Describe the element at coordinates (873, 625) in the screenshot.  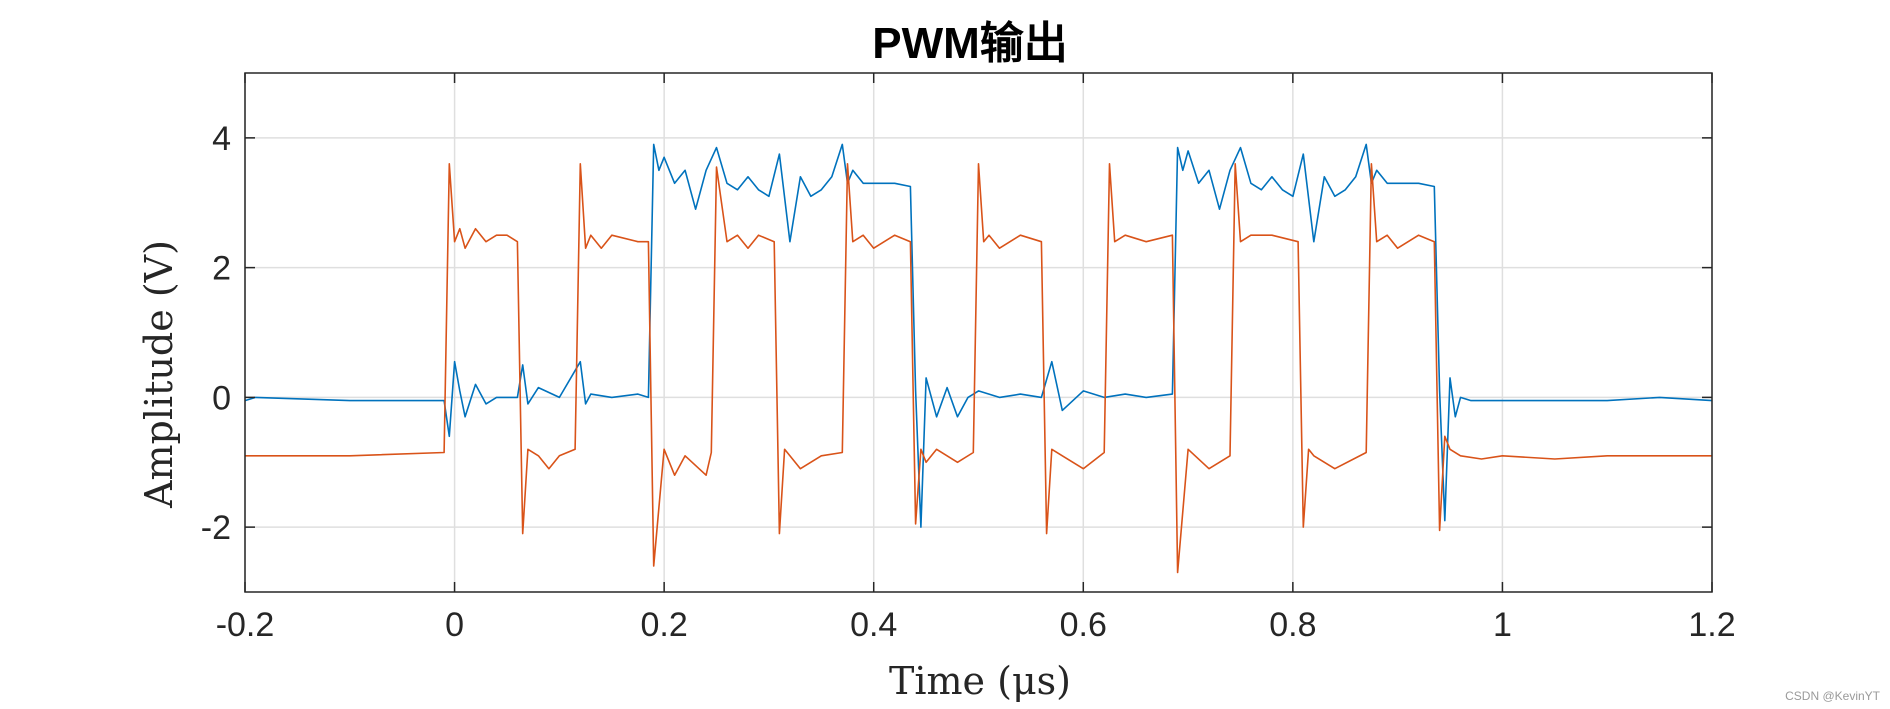
I see `x-tick-label: 0.4` at that location.